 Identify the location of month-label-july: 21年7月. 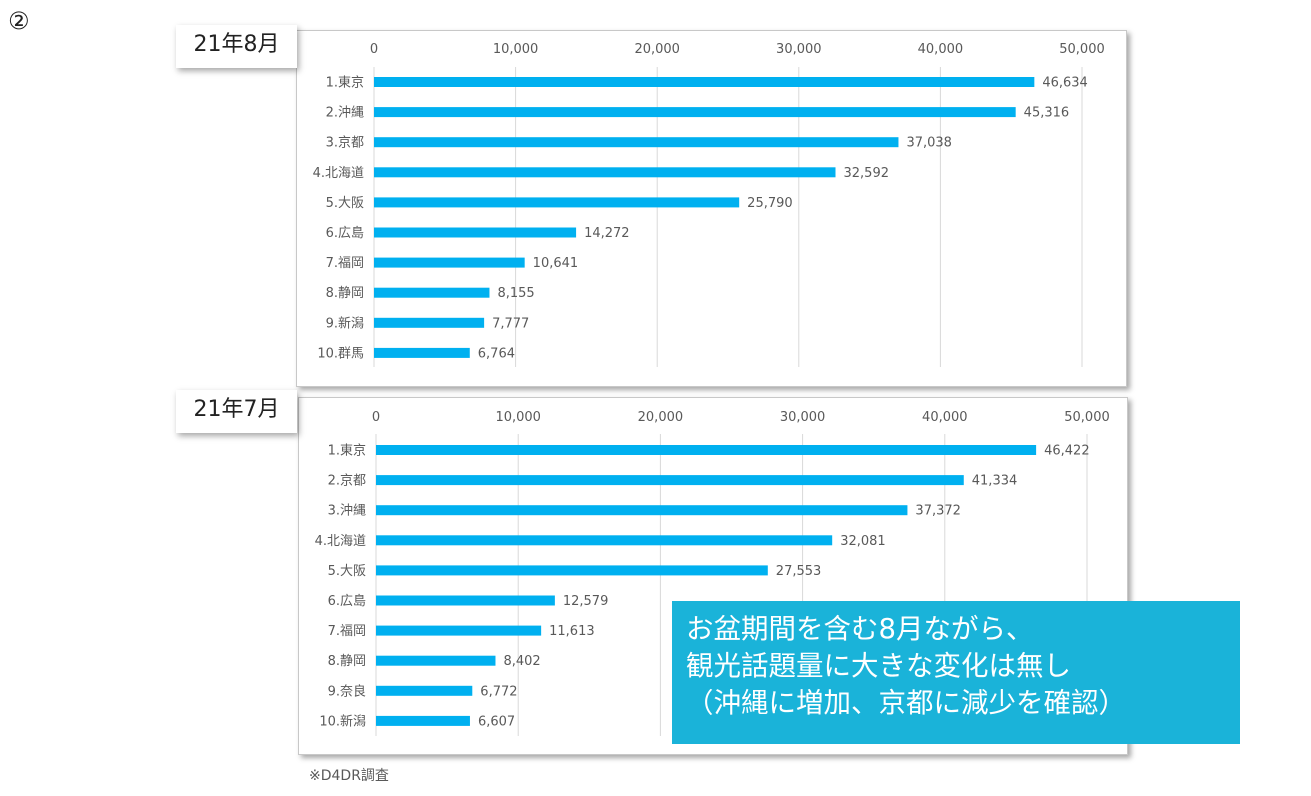
(236, 411).